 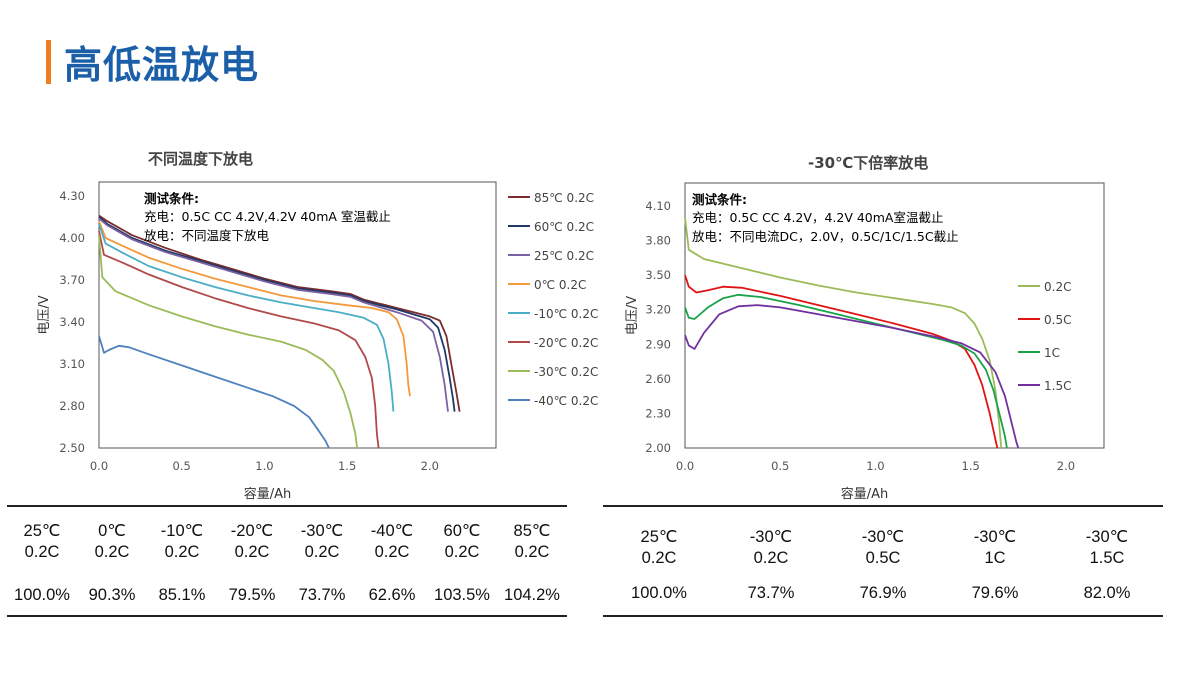 I want to click on chart1-x-axis-label: 容量/Ah, so click(x=268, y=494).